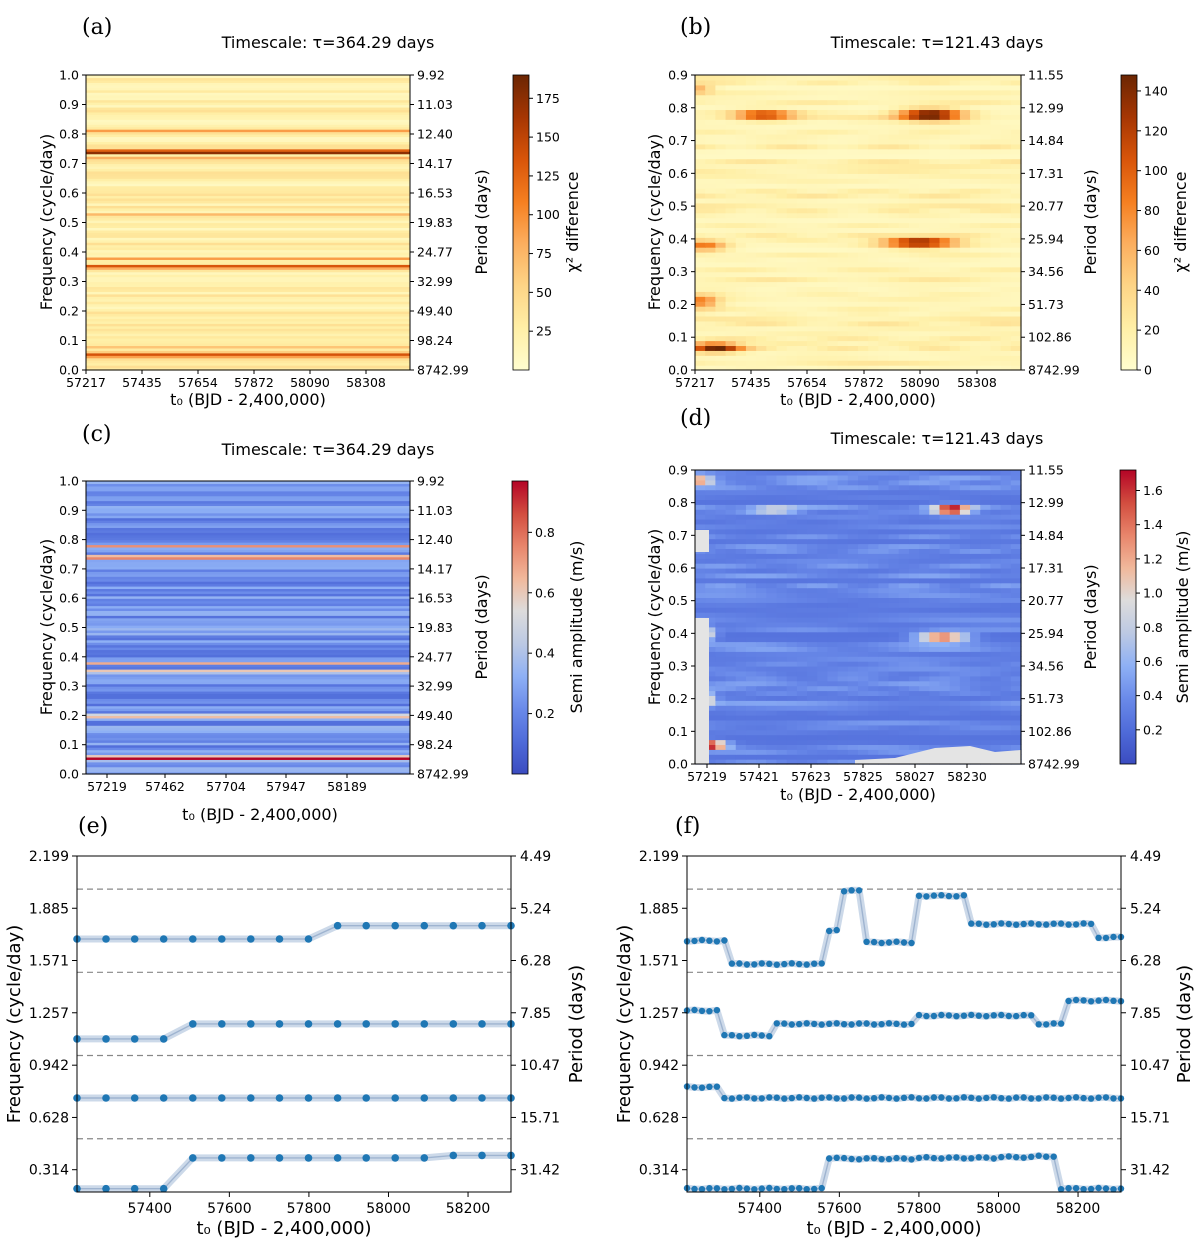 This screenshot has width=1200, height=1247. Describe the element at coordinates (69, 656) in the screenshot. I see `y-tick-label: 0.4` at that location.